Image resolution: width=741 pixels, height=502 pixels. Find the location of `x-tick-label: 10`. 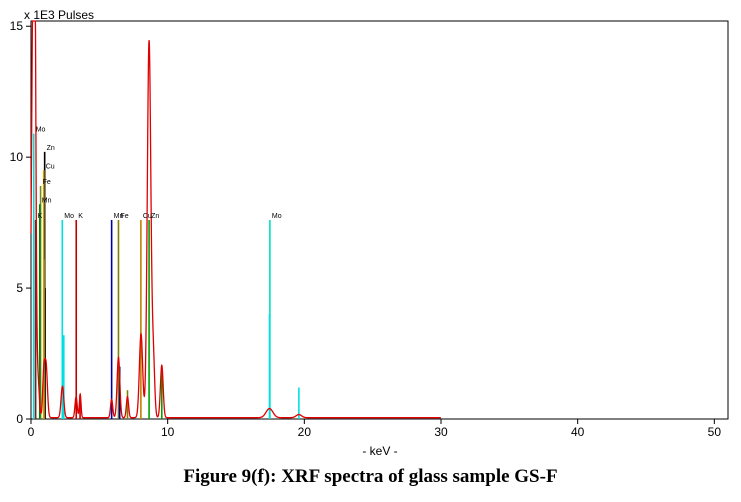

x-tick-label: 10 is located at coordinates (168, 432).